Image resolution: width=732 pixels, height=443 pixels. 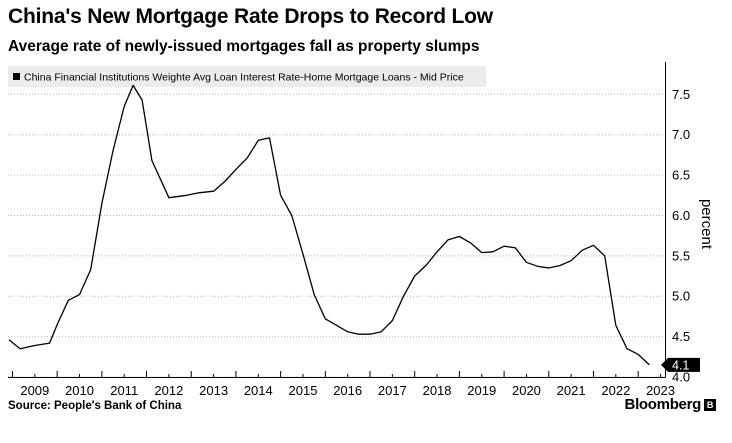 What do you see at coordinates (95, 406) in the screenshot?
I see `source-note: Source: People's Bank of China` at bounding box center [95, 406].